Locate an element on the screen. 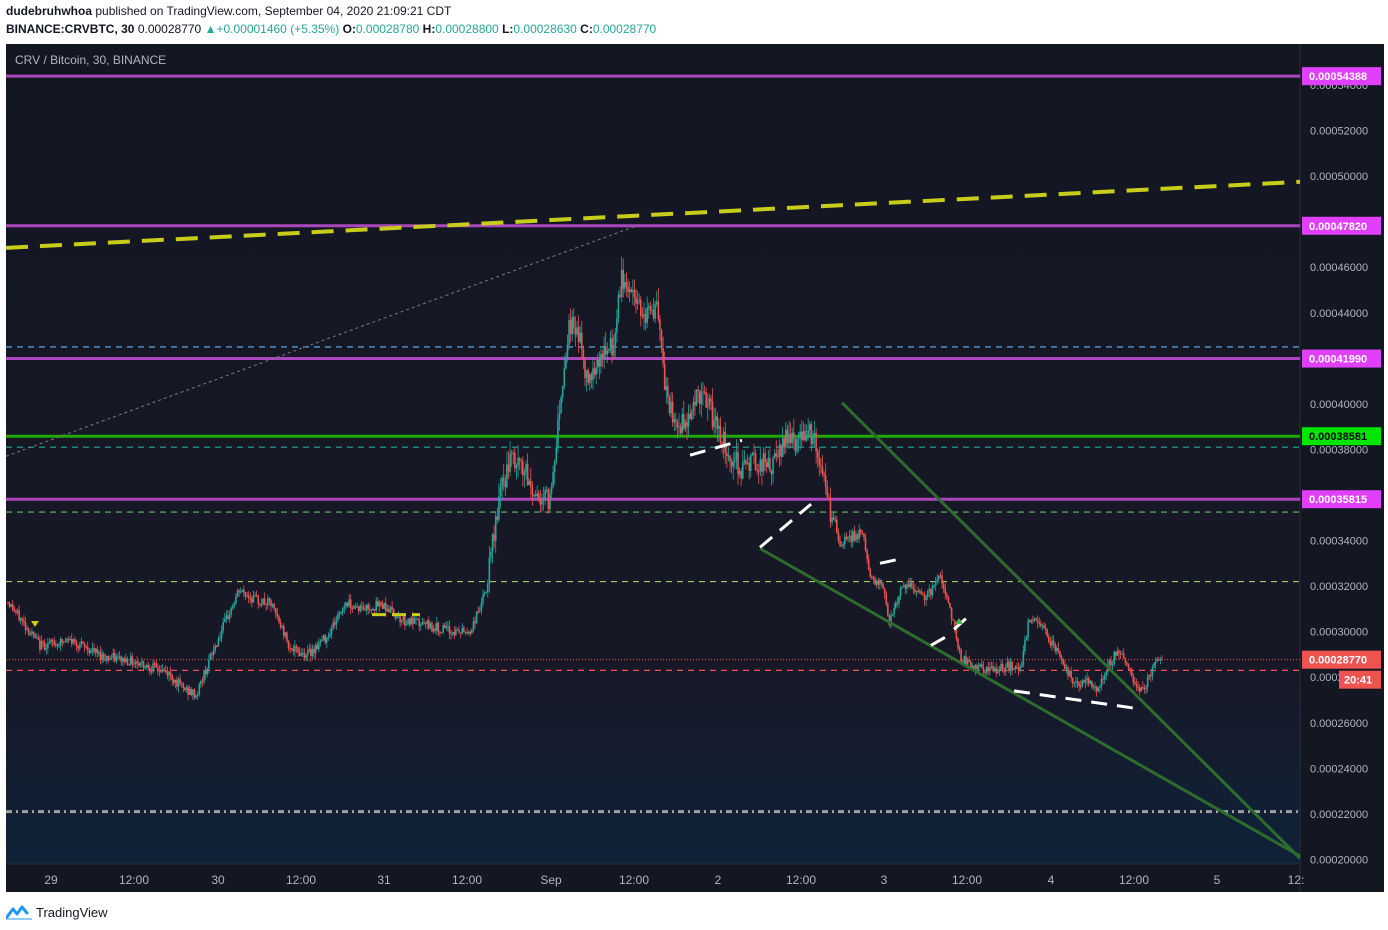 This screenshot has height=930, width=1388. price-tick-label: 0.00032000 is located at coordinates (1339, 587).